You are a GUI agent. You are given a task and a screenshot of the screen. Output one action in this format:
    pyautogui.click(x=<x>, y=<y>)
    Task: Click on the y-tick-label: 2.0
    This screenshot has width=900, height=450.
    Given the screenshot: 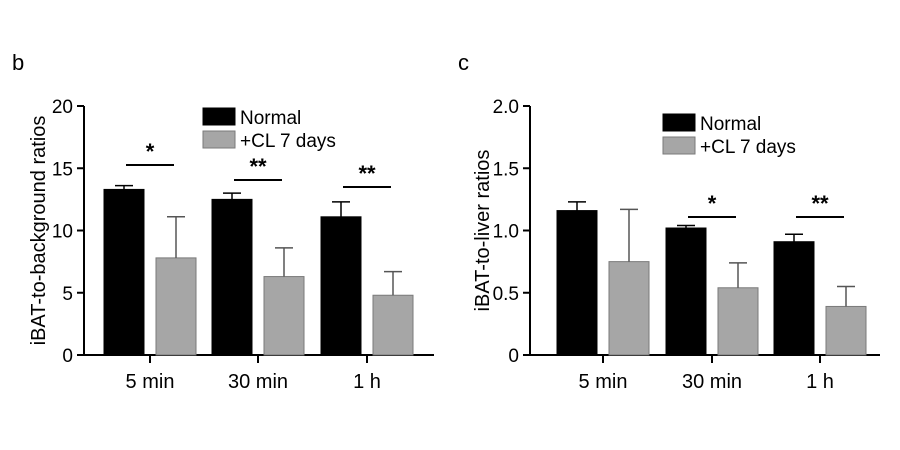 What is the action you would take?
    pyautogui.click(x=506, y=107)
    